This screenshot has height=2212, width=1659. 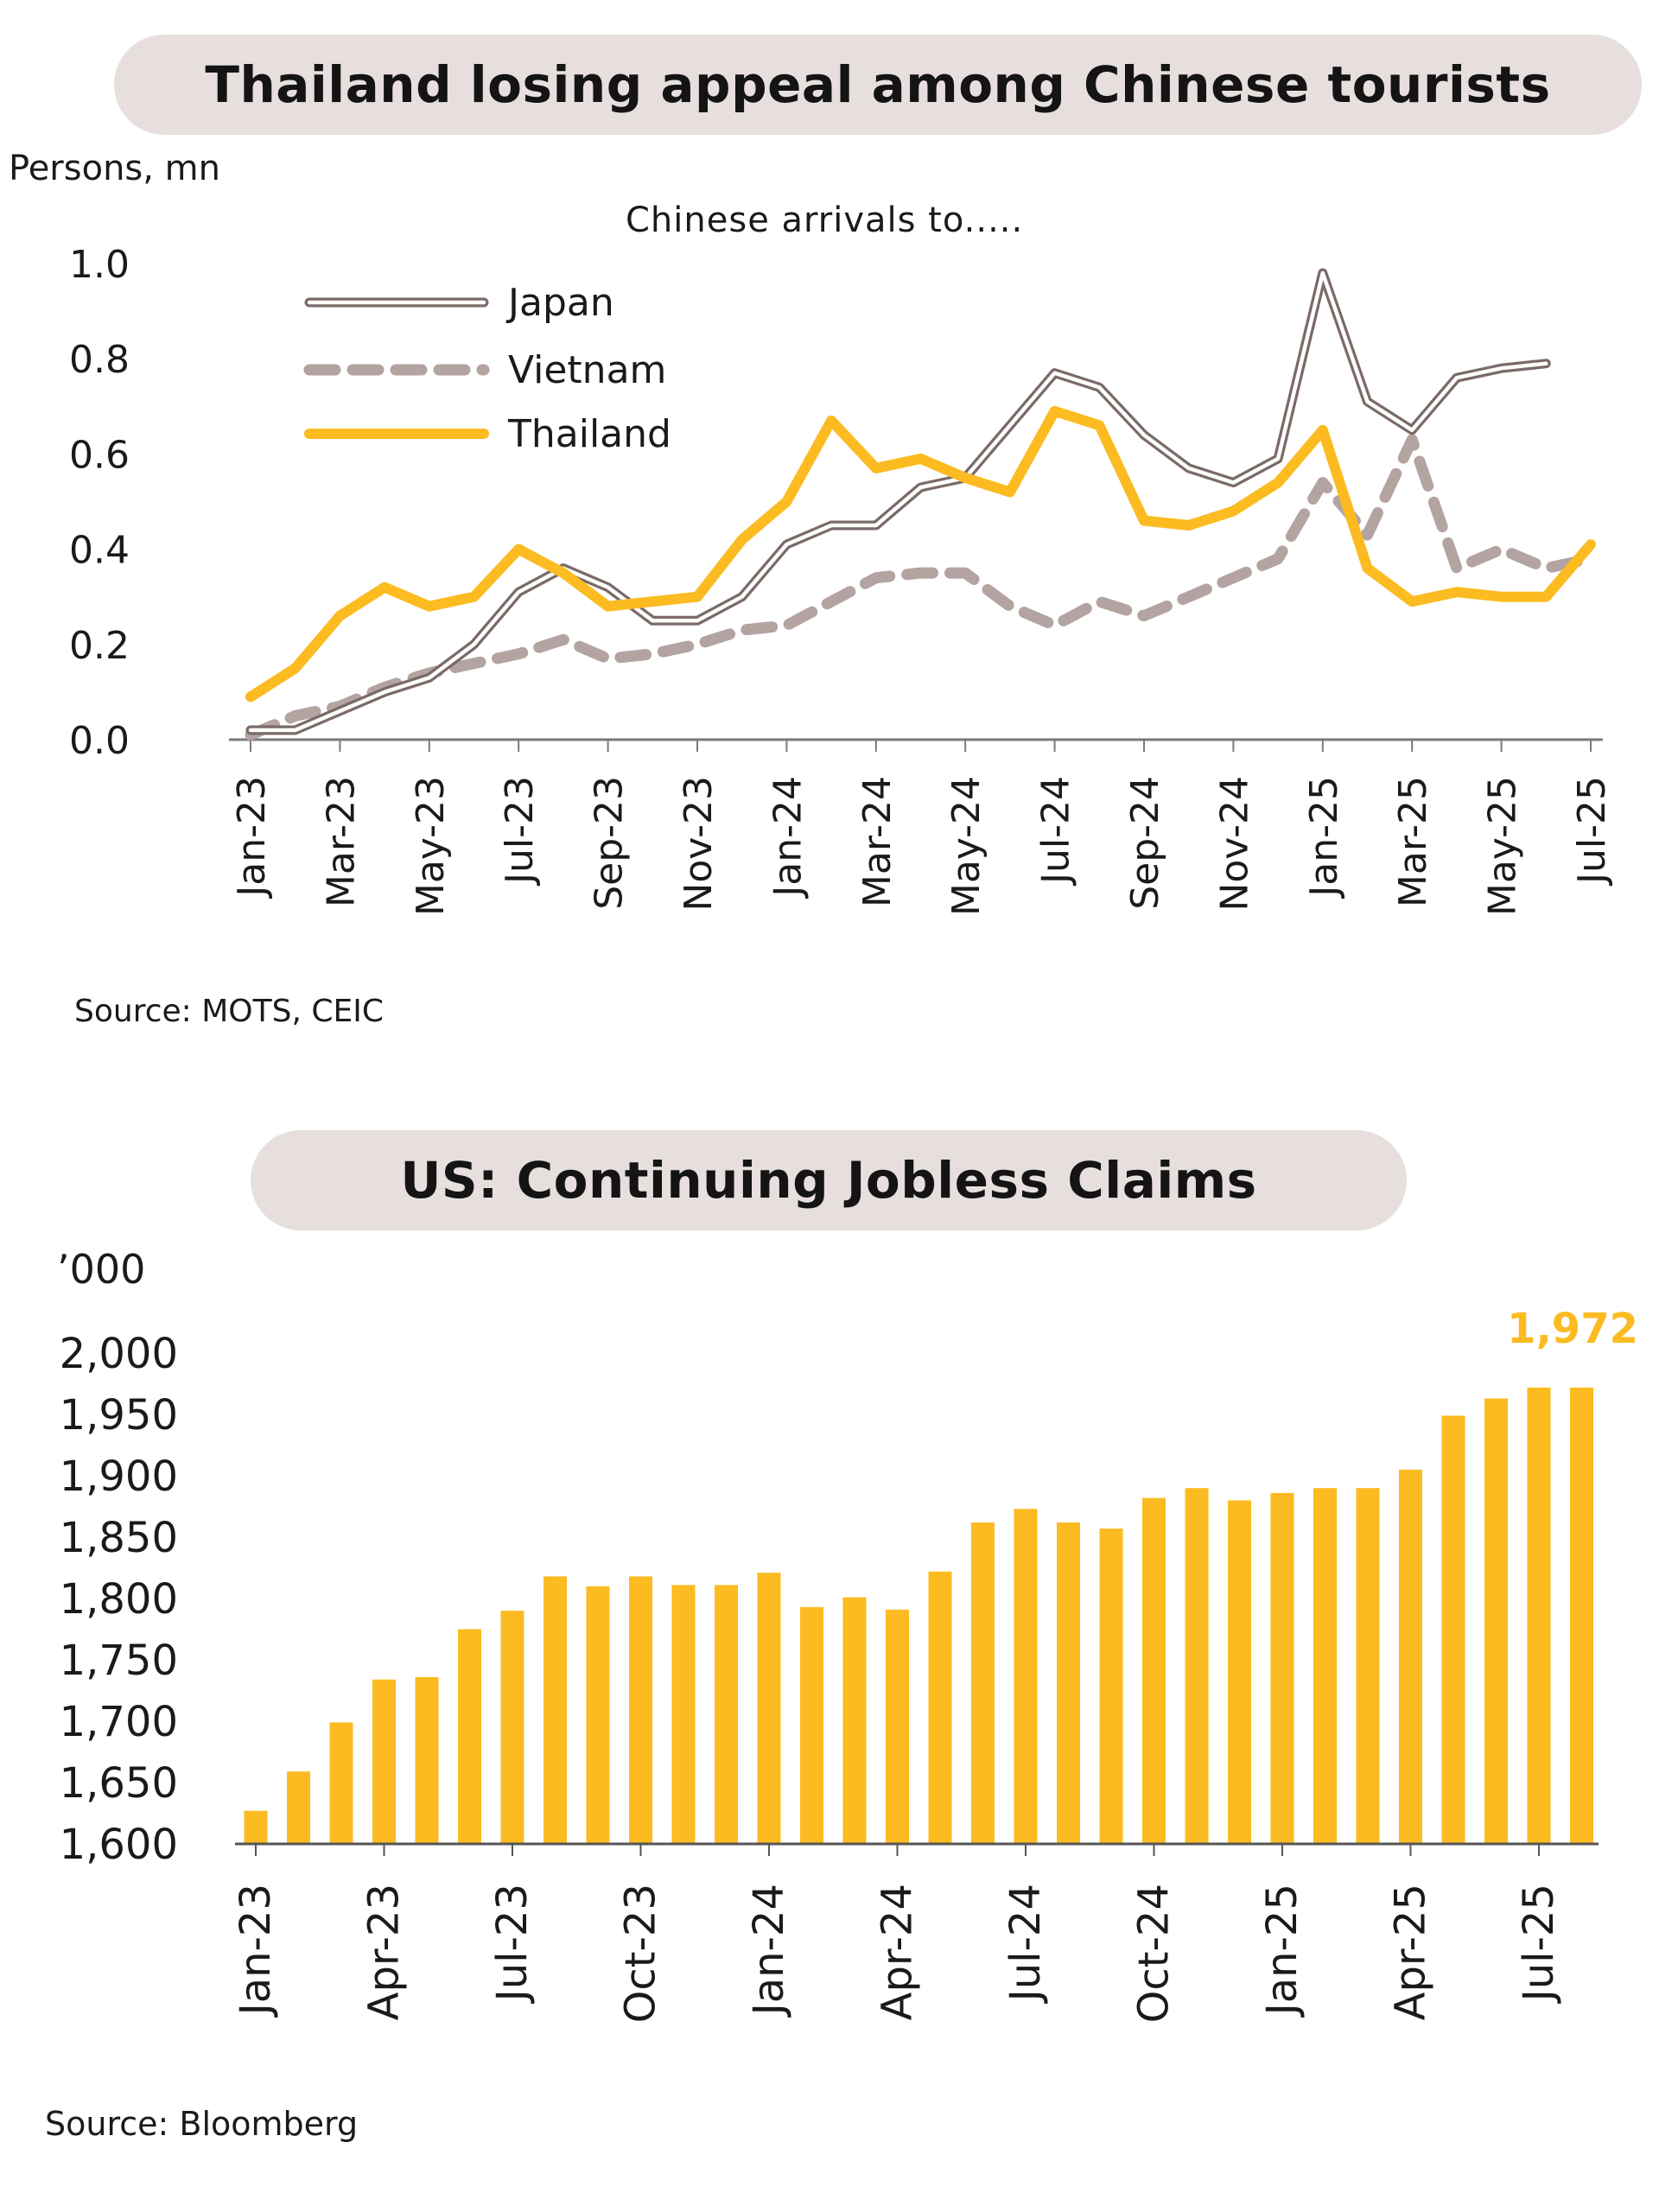 I want to click on series-line-thailand, so click(x=920, y=553).